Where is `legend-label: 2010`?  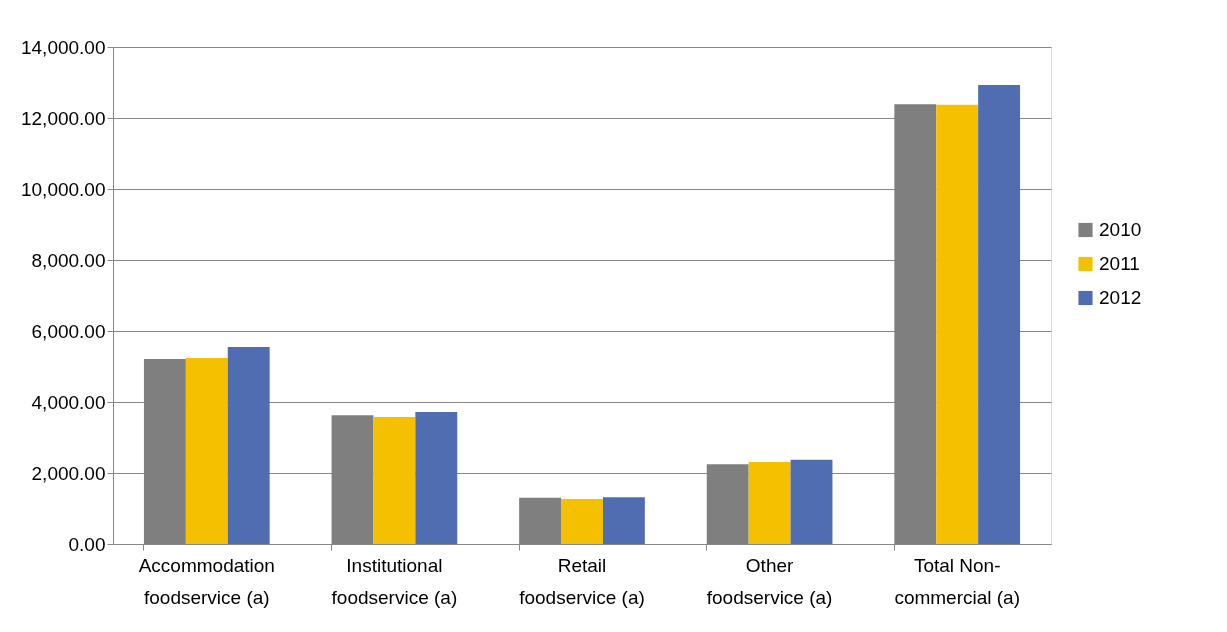
legend-label: 2010 is located at coordinates (1120, 229).